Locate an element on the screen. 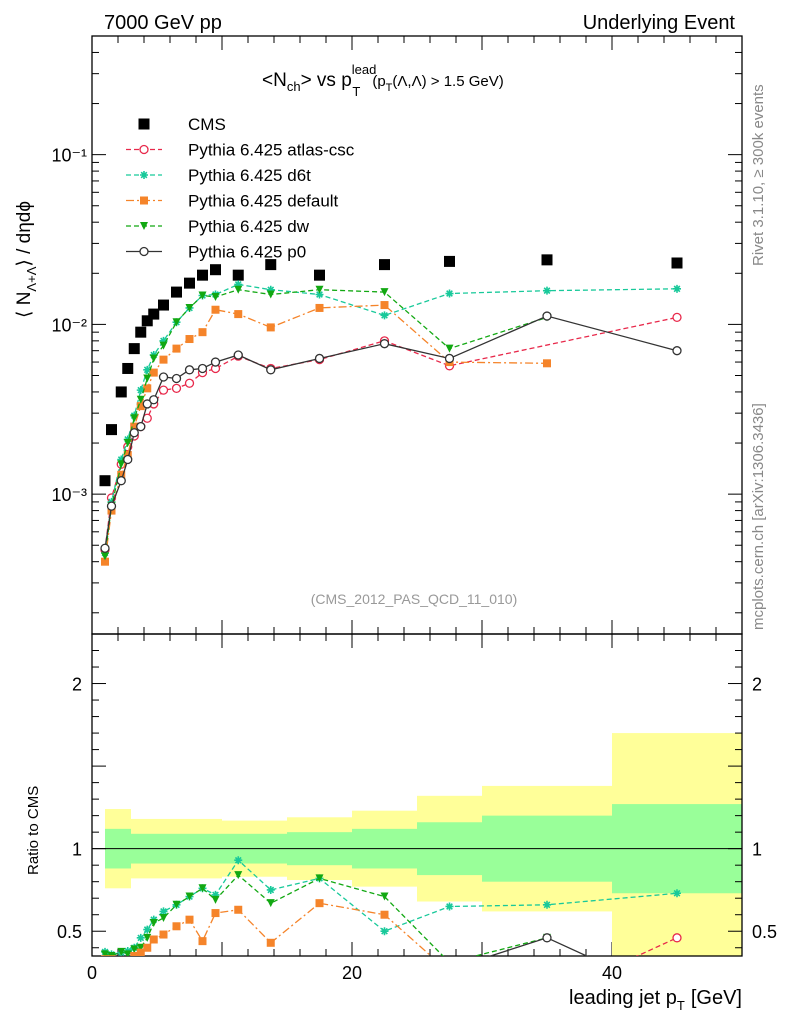 This screenshot has height=1024, width=786. x-tick-label: 40 is located at coordinates (612, 973).